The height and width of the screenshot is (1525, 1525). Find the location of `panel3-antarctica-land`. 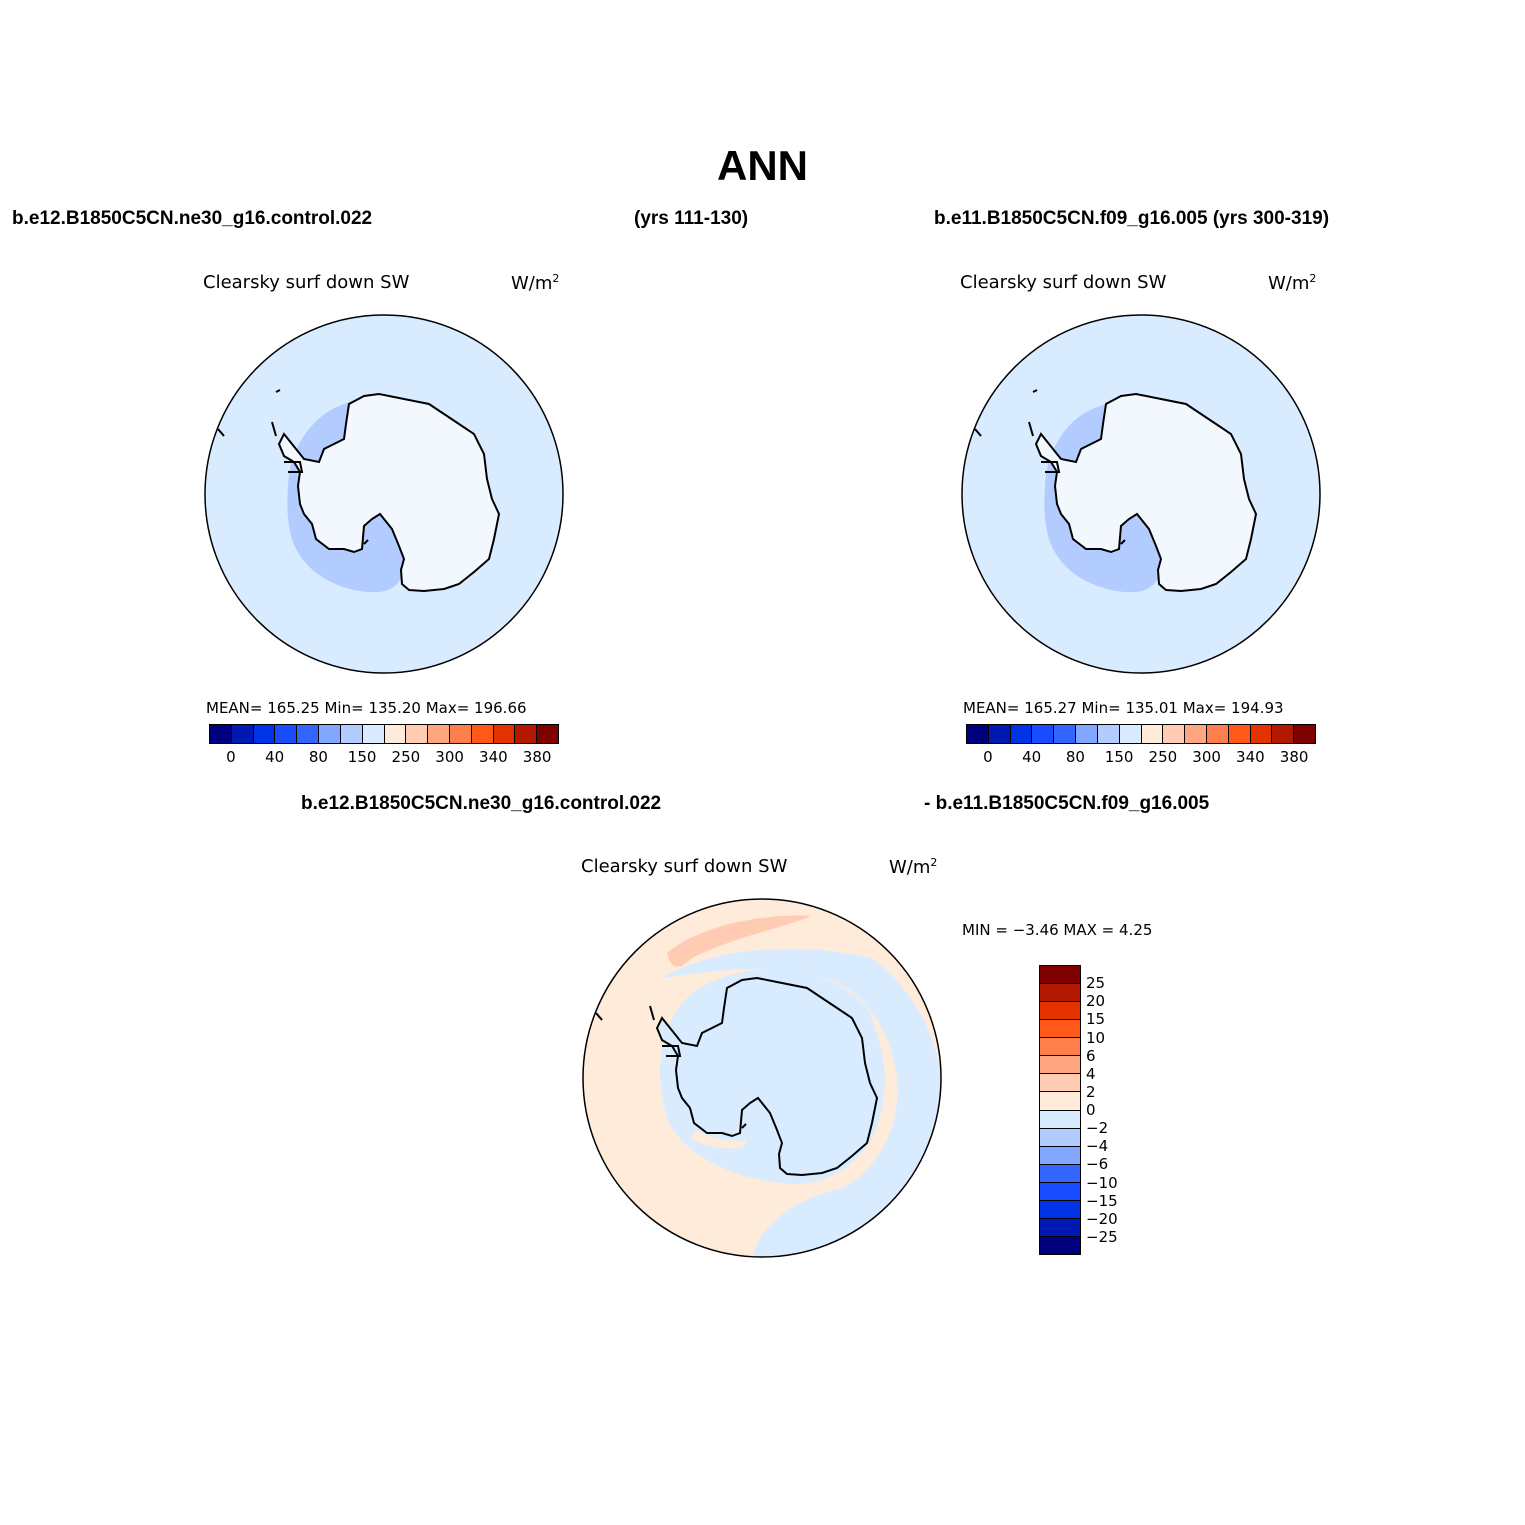

panel3-antarctica-land is located at coordinates (767, 1076).